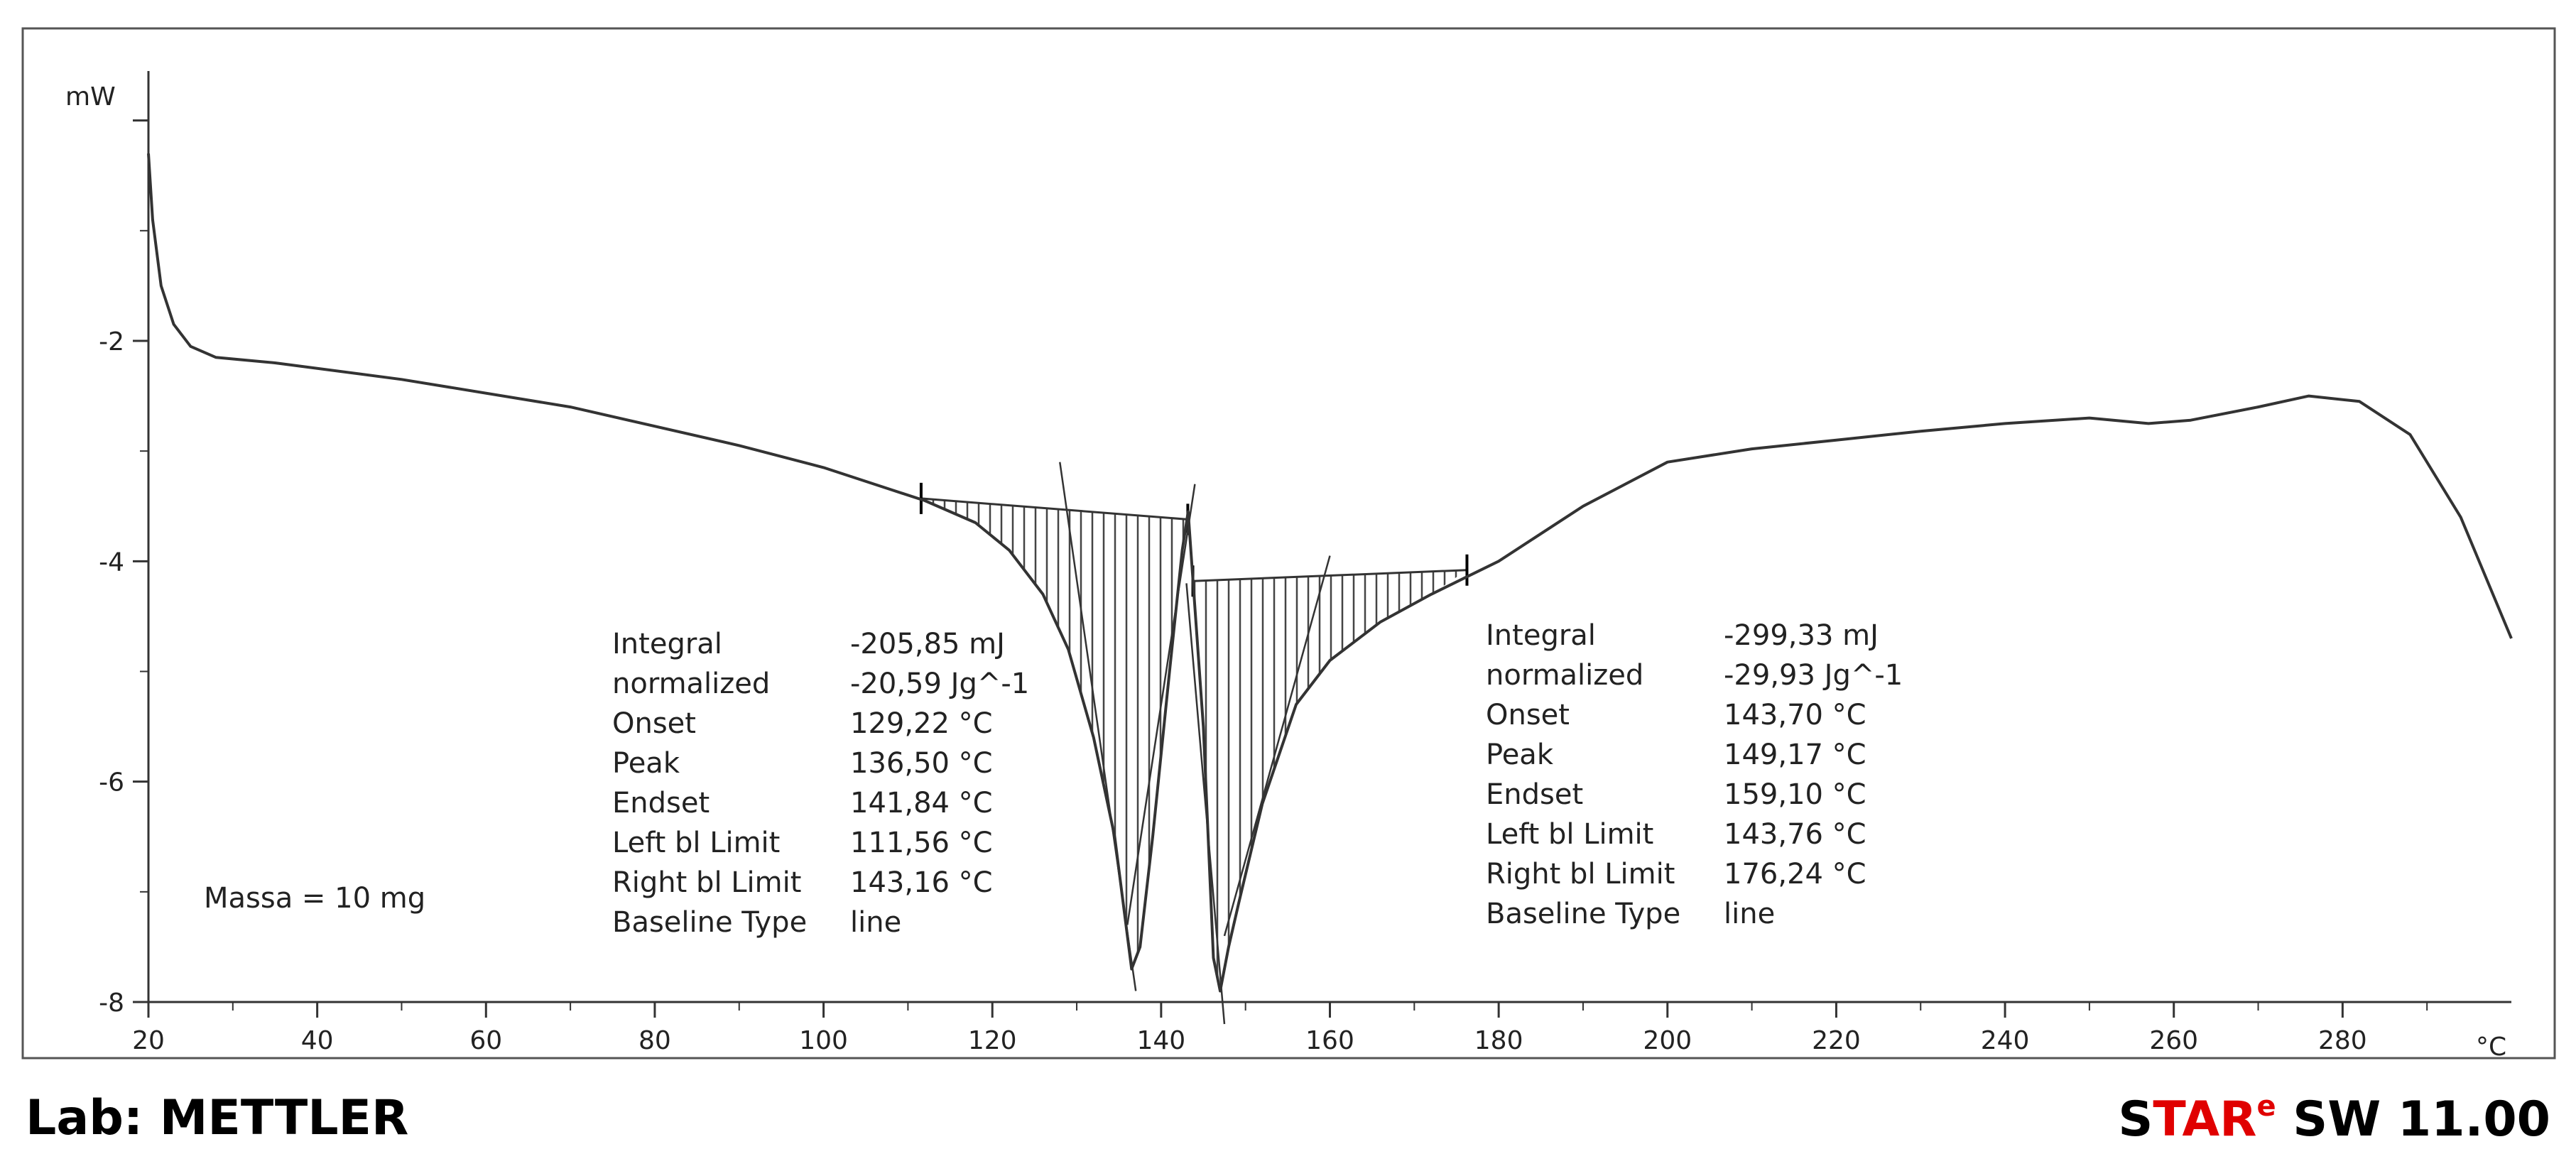  Describe the element at coordinates (2413, 1119) in the screenshot. I see `brand-version: SW 11.00` at that location.